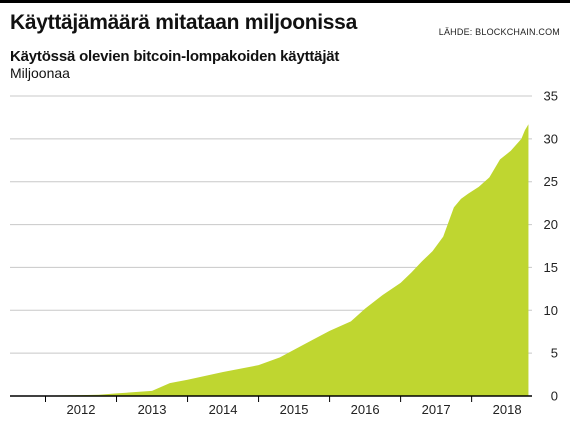  I want to click on x-tick-label: 2013, so click(152, 409).